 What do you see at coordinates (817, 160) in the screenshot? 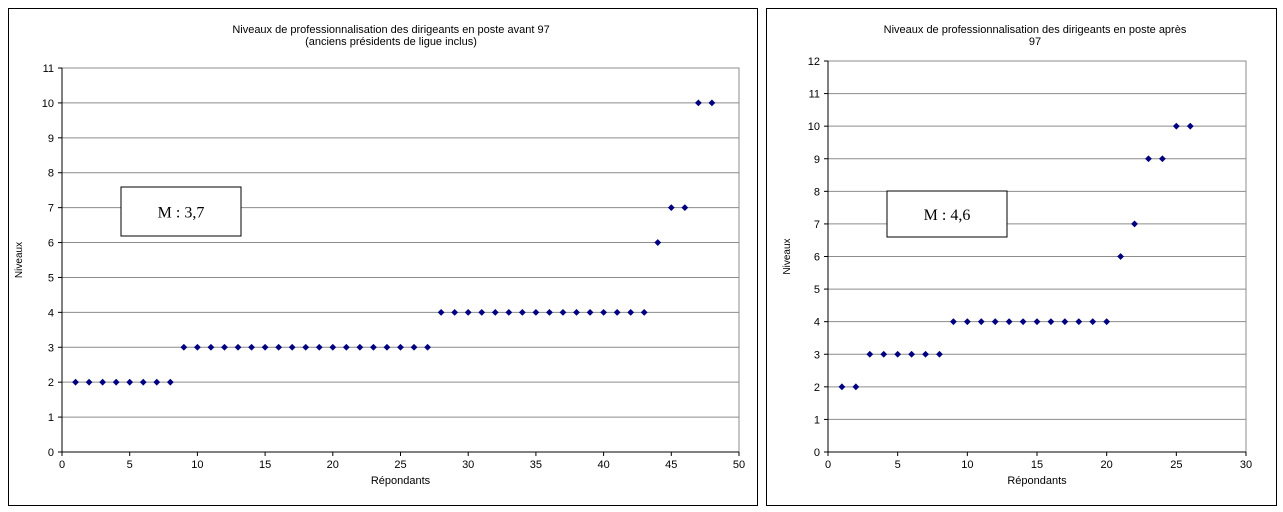
I see `y-tick-label: 9` at bounding box center [817, 160].